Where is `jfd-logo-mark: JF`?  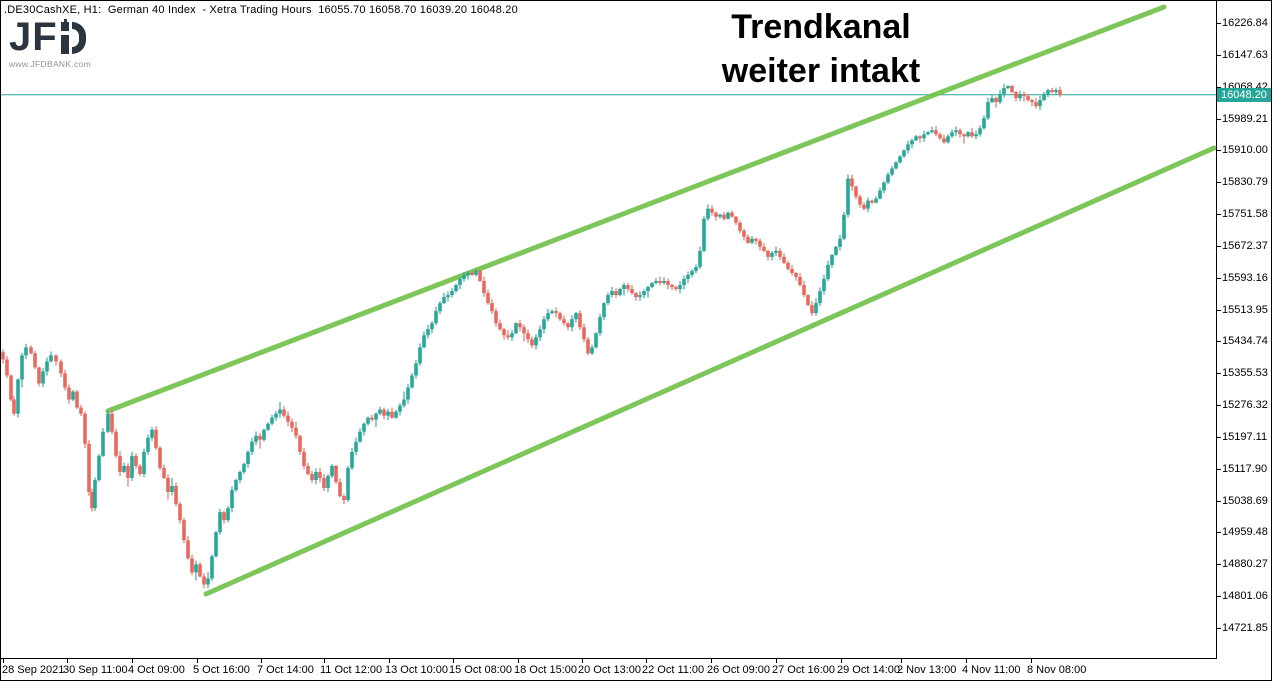 jfd-logo-mark: JF is located at coordinates (59, 37).